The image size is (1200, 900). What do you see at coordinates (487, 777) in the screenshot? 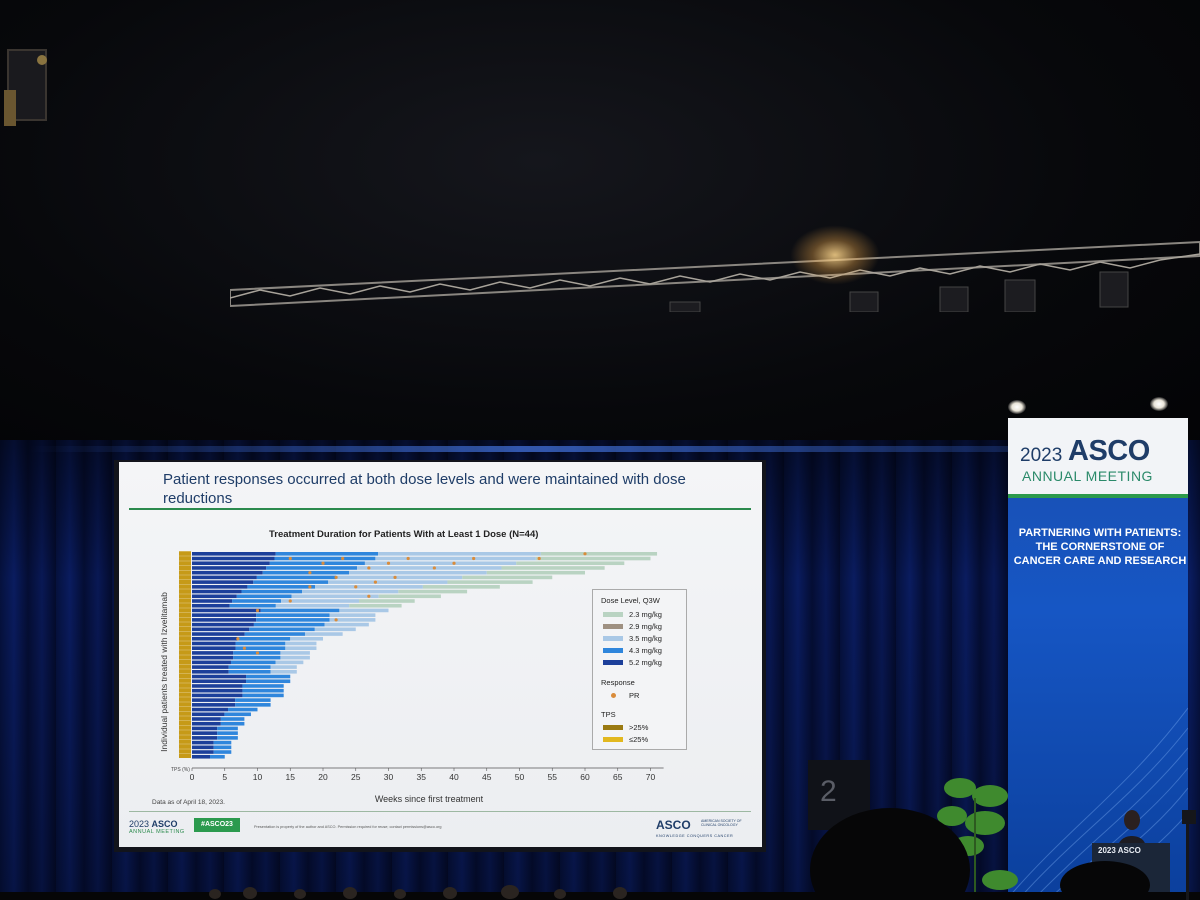
I see `x-tick-label: 45` at bounding box center [487, 777].